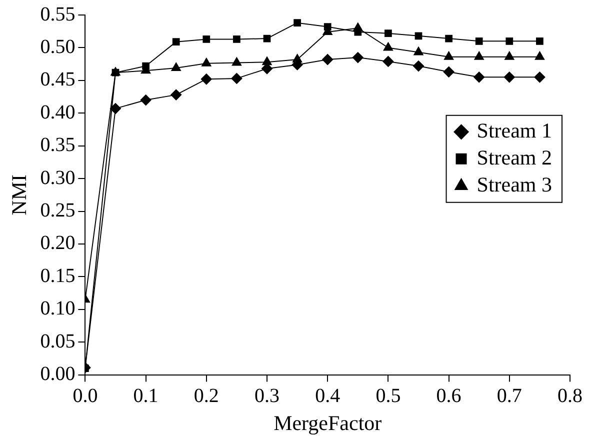 The image size is (600, 439). I want to click on x-tick-label: 0.3, so click(267, 396).